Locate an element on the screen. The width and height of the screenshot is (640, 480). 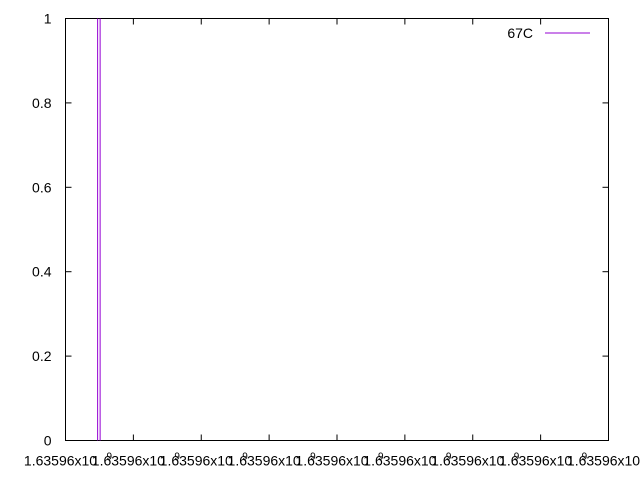
y-tick-label: 1 is located at coordinates (48, 19).